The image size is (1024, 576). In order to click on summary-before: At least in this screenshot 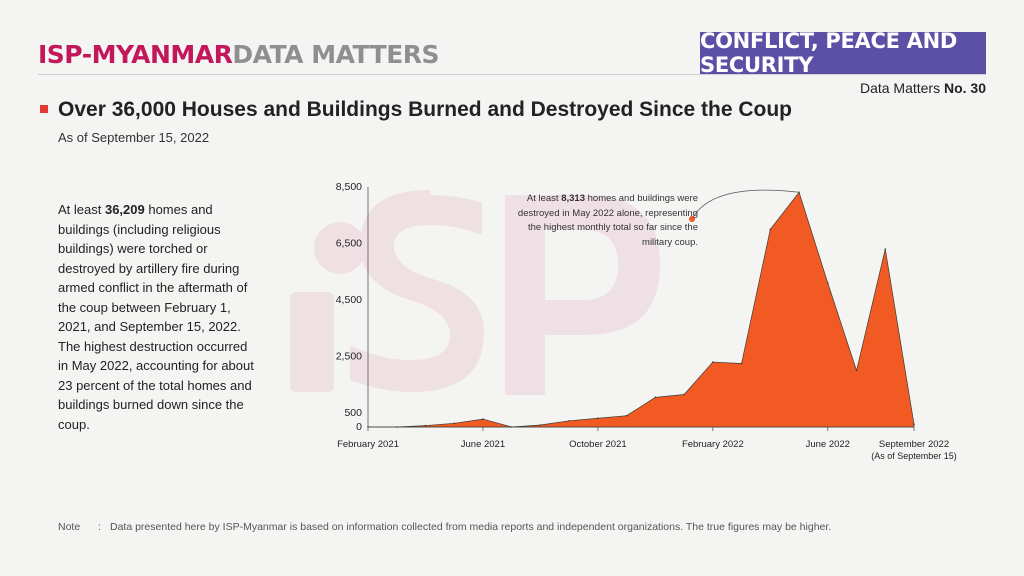, I will do `click(81, 209)`.